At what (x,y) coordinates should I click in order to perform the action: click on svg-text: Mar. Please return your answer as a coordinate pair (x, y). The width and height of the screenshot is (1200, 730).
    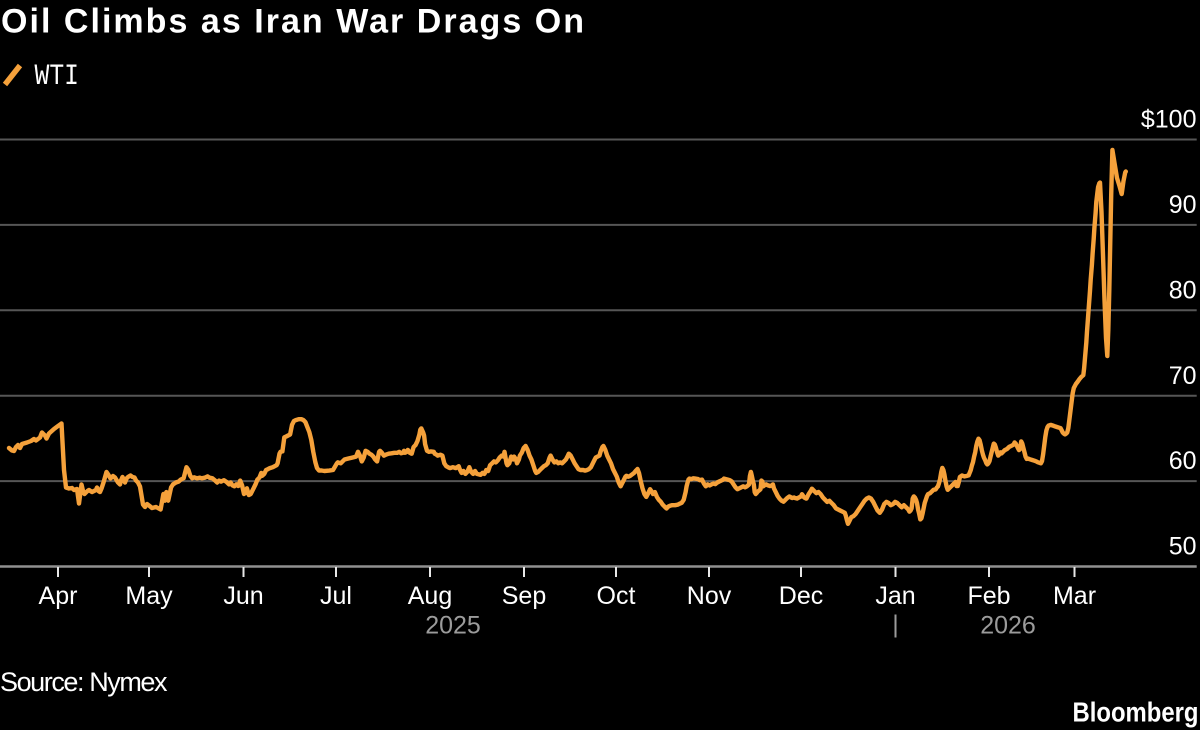
    Looking at the image, I should click on (1074, 596).